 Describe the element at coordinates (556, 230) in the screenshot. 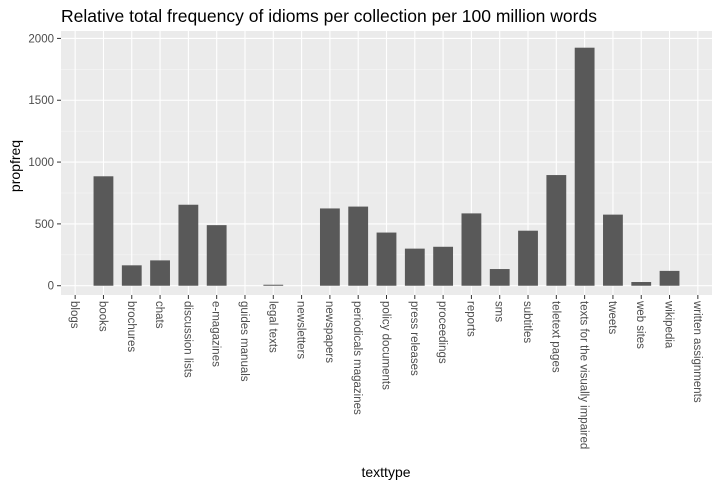

I see `bar-teletext-pages` at that location.